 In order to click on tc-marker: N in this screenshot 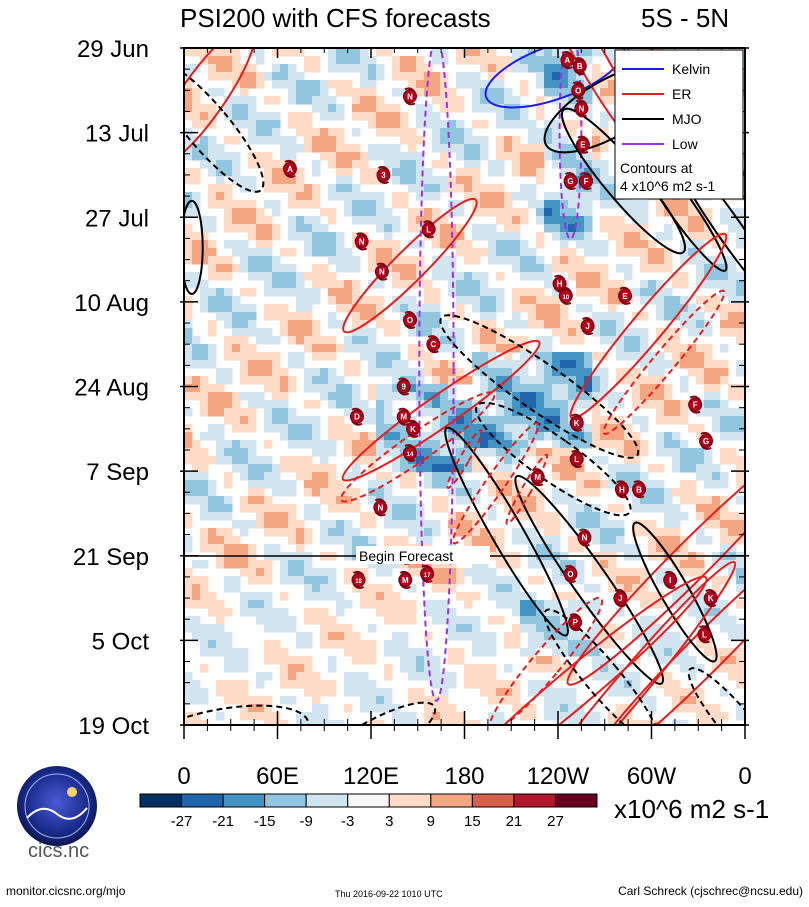, I will do `click(380, 507)`.